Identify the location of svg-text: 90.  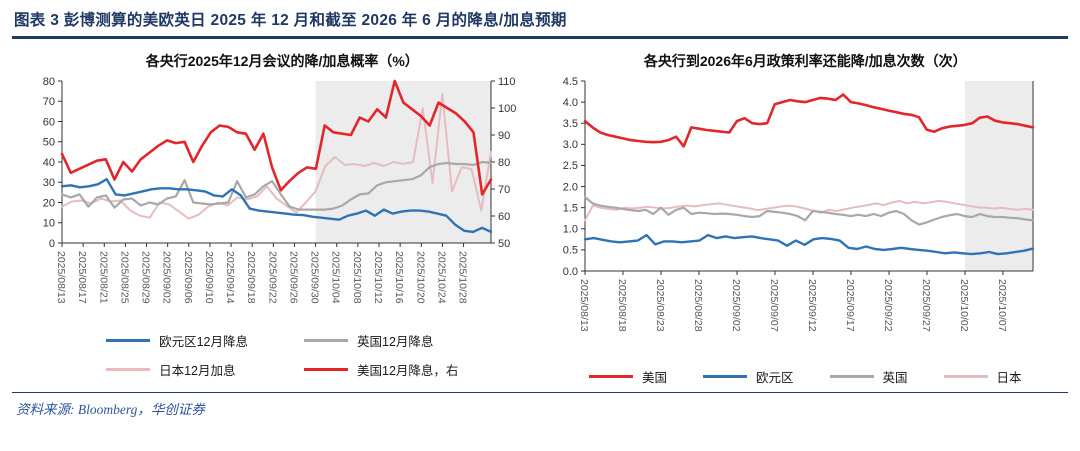
(504, 135).